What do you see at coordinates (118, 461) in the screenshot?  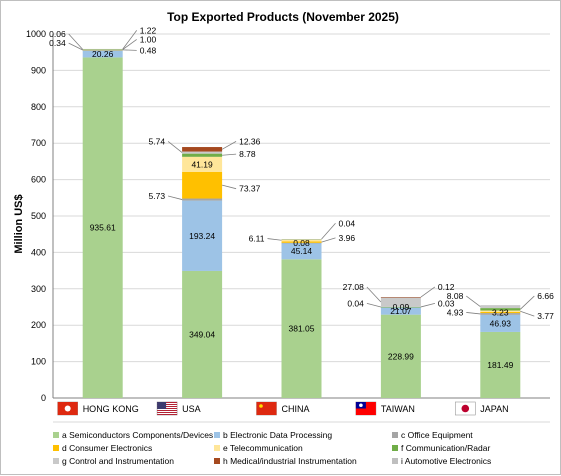 I see `legend-label: g Control and Instrumentation` at bounding box center [118, 461].